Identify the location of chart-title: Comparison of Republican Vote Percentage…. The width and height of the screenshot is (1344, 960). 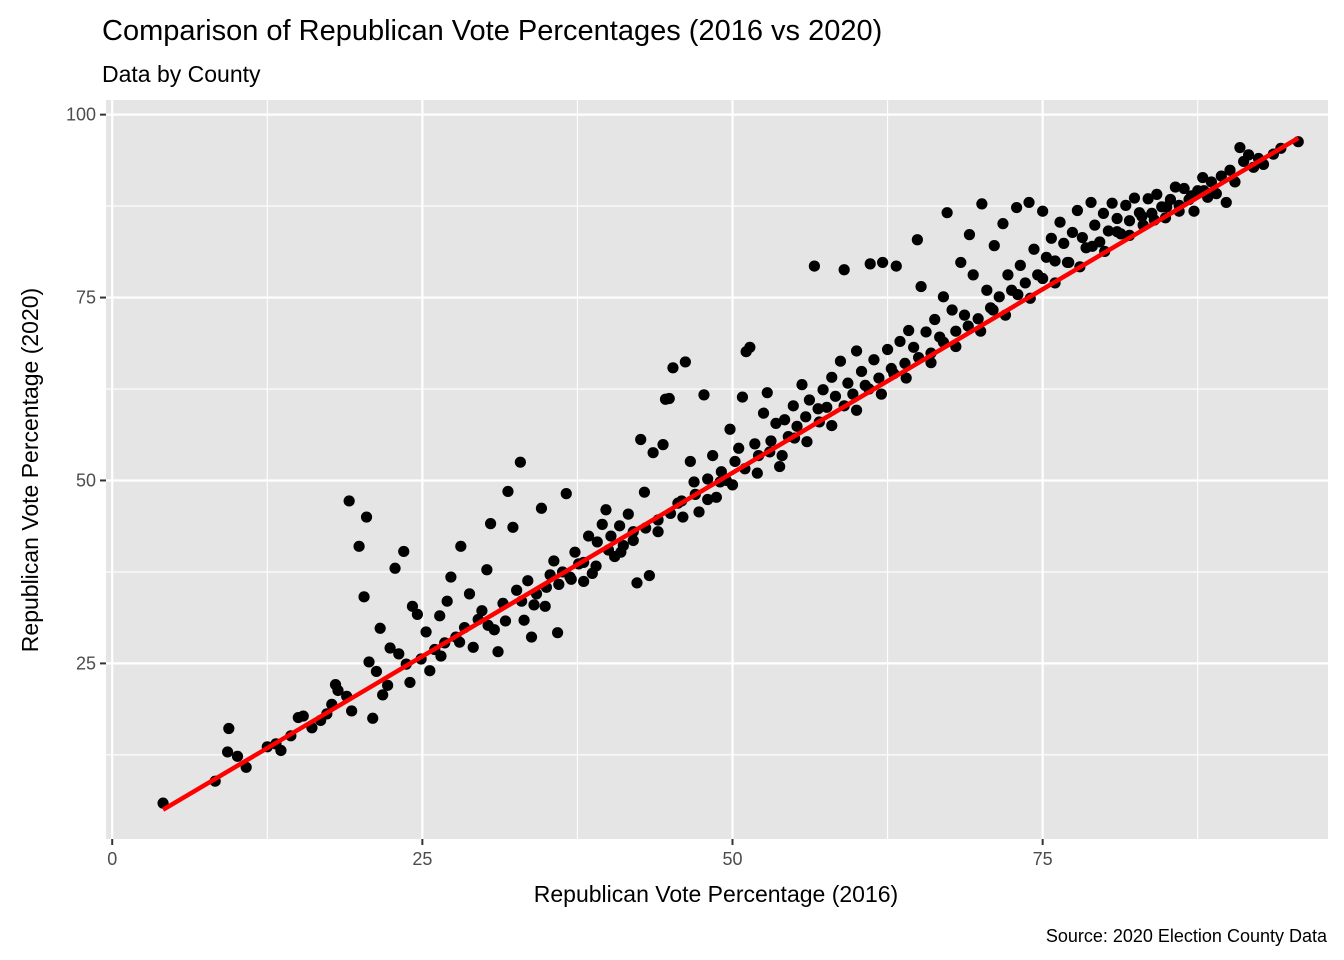
(492, 31).